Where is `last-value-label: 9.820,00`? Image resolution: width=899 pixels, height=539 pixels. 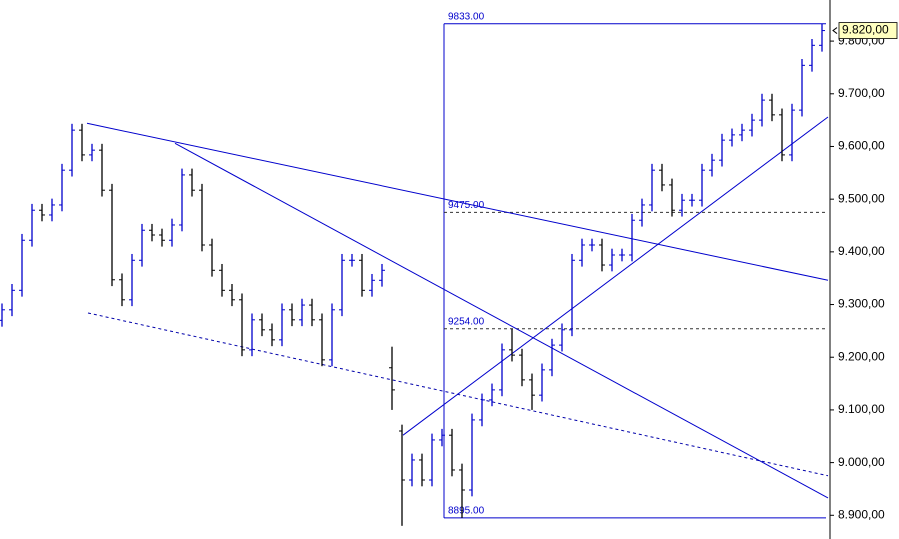 last-value-label: 9.820,00 is located at coordinates (865, 30).